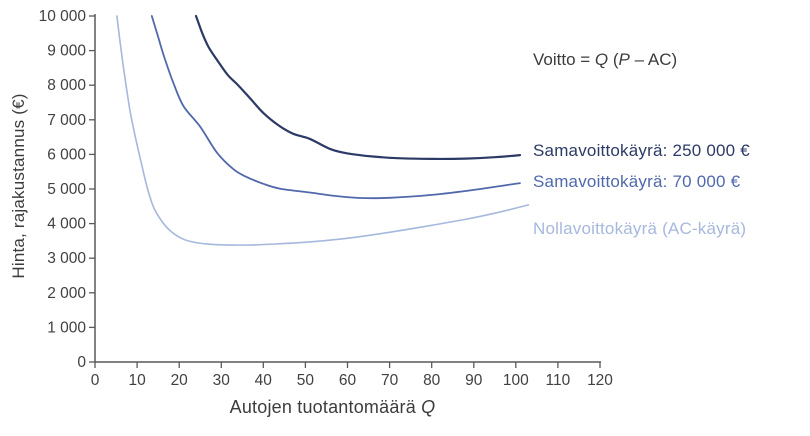  What do you see at coordinates (640, 228) in the screenshot?
I see `legend-label-zero-profit-ac: Nollavoittokäyrä (AC-käyrä)` at bounding box center [640, 228].